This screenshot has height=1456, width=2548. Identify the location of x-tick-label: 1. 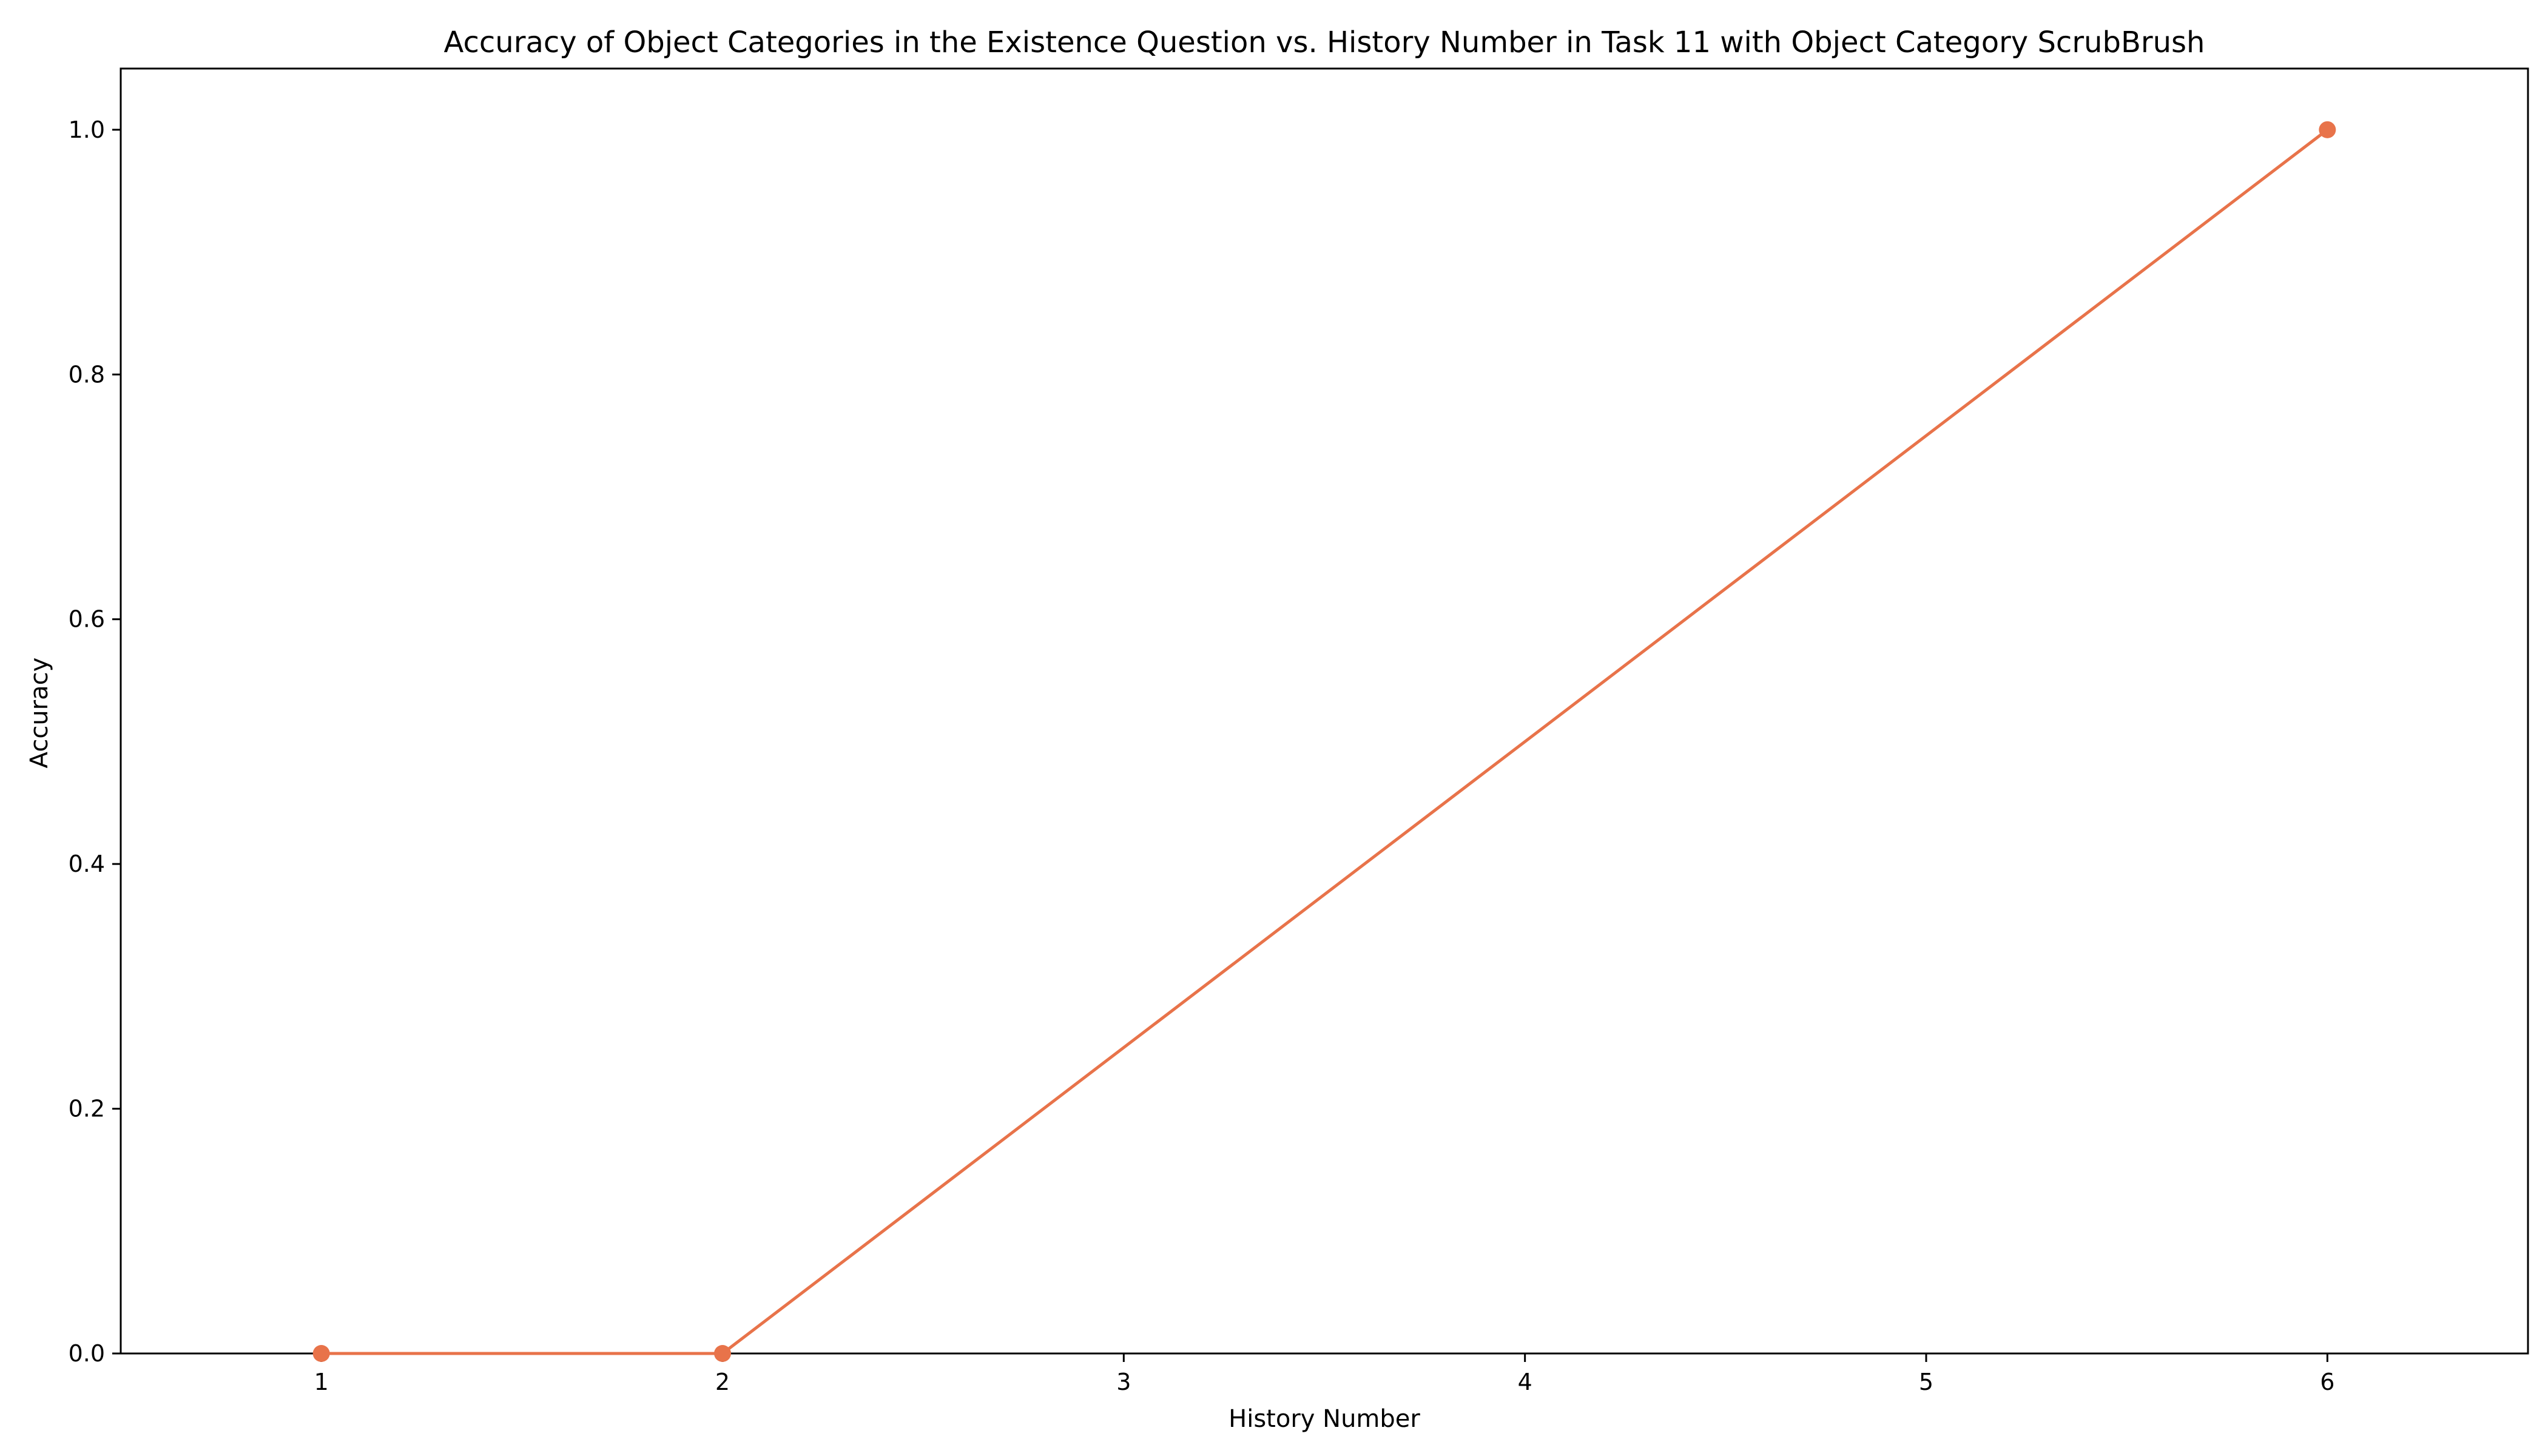
(321, 1382).